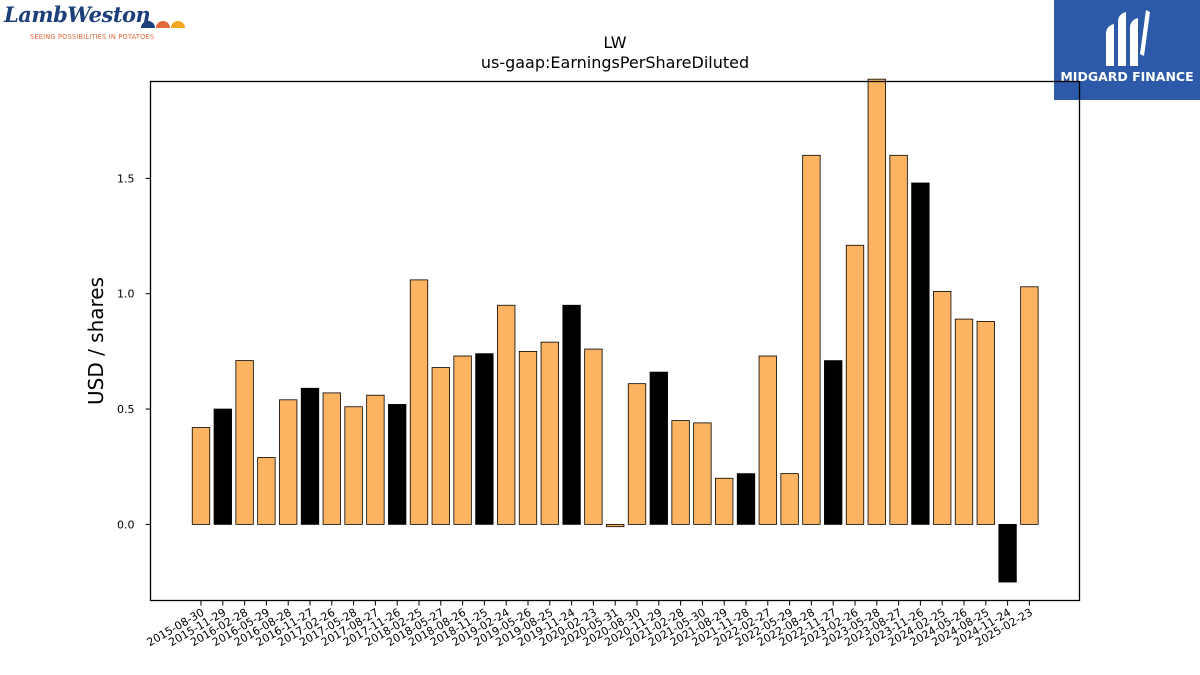  I want to click on y-tick-label: 1.0, so click(126, 294).